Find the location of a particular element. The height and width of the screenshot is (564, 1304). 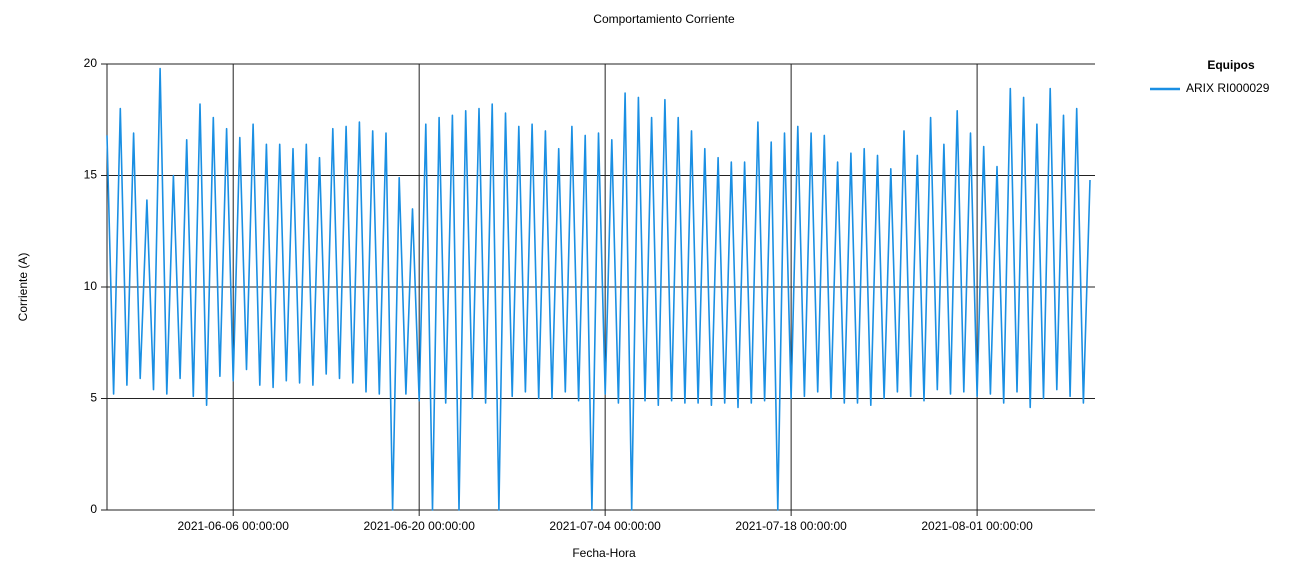

legend-title: Equipos is located at coordinates (1231, 65).